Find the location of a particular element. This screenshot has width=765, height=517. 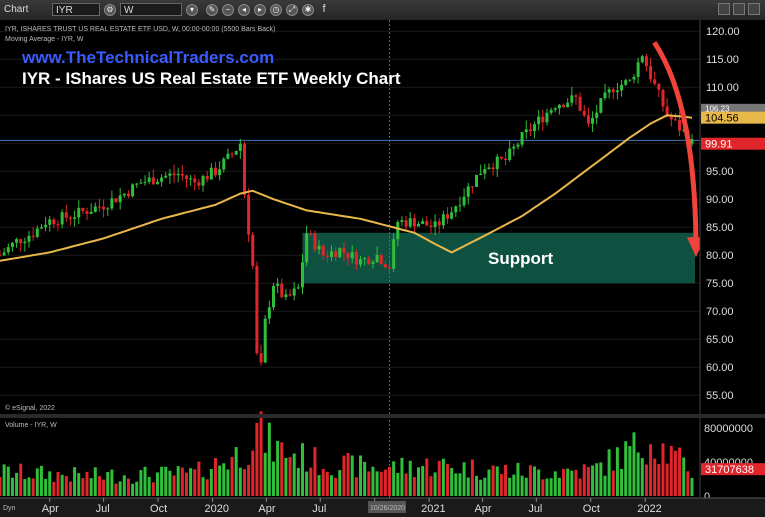

facebook-icon: f is located at coordinates (324, 9).